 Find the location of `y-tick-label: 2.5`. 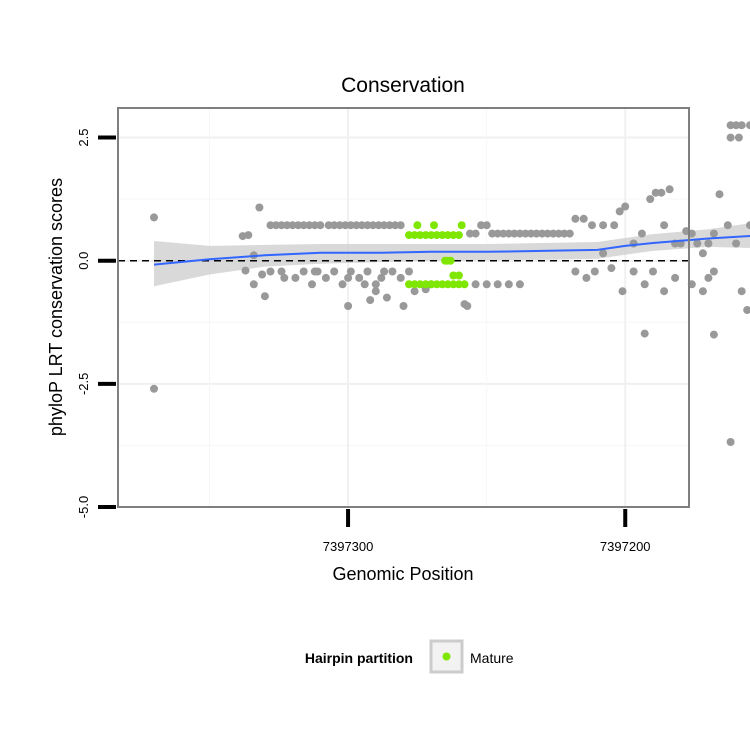

y-tick-label: 2.5 is located at coordinates (83, 138).